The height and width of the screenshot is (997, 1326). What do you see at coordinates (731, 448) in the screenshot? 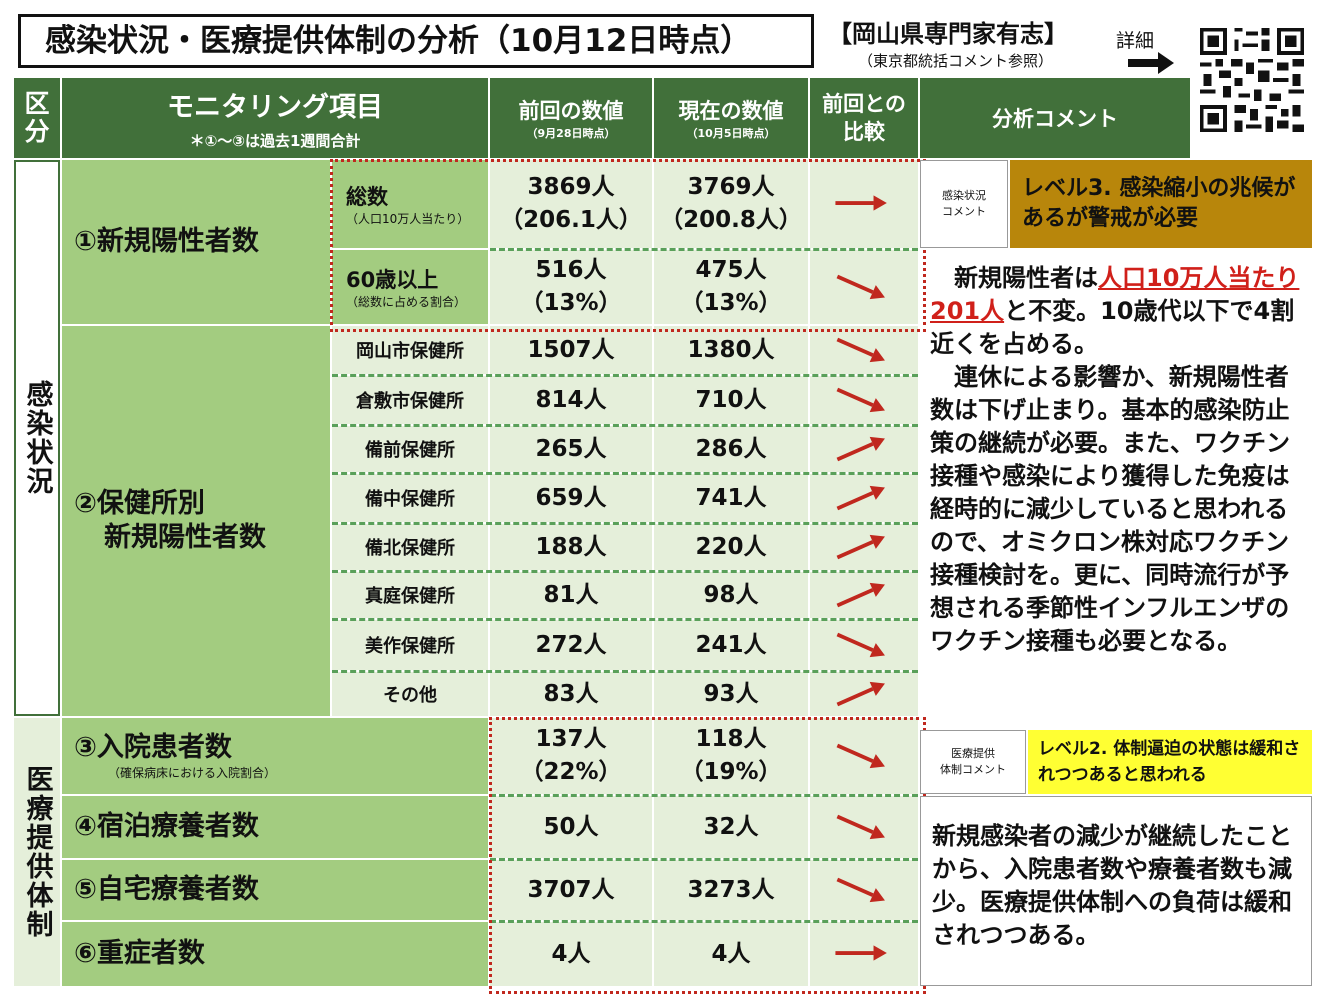
I see `office-curr-value: 286人` at bounding box center [731, 448].